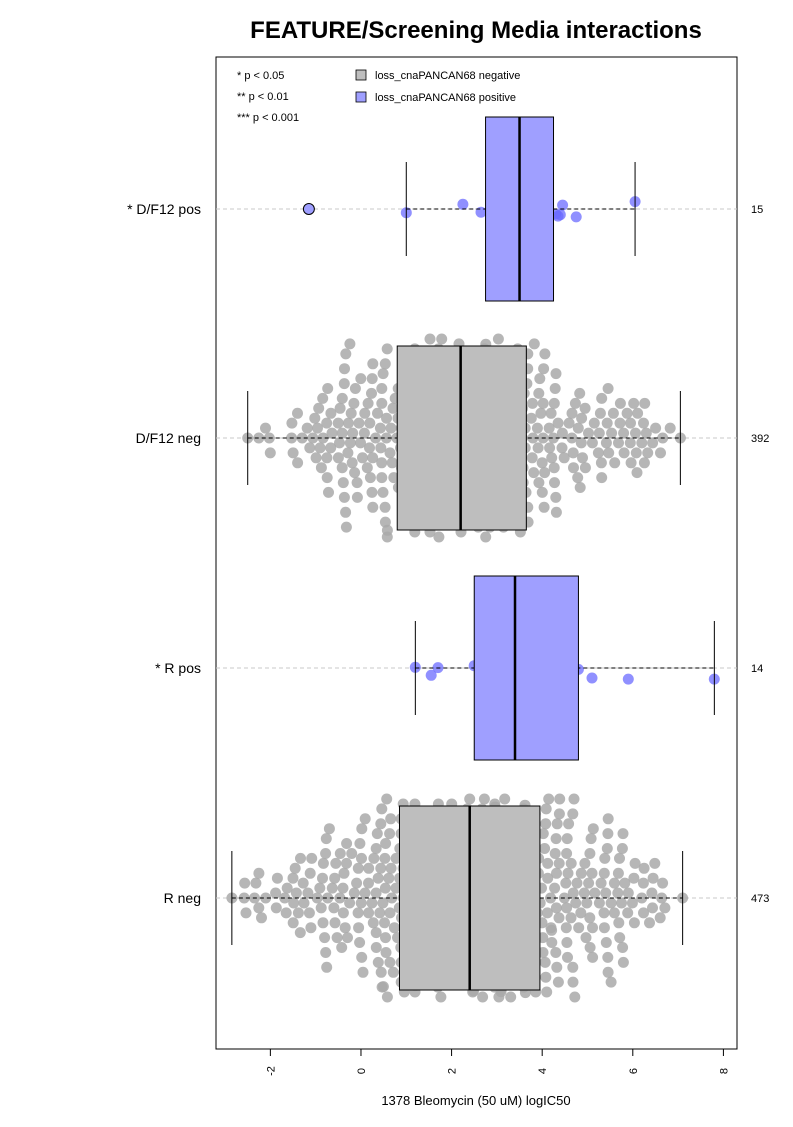 Image resolution: width=793 pixels, height=1127 pixels. I want to click on significance-legend-item: * p < 0.05, so click(260, 76).